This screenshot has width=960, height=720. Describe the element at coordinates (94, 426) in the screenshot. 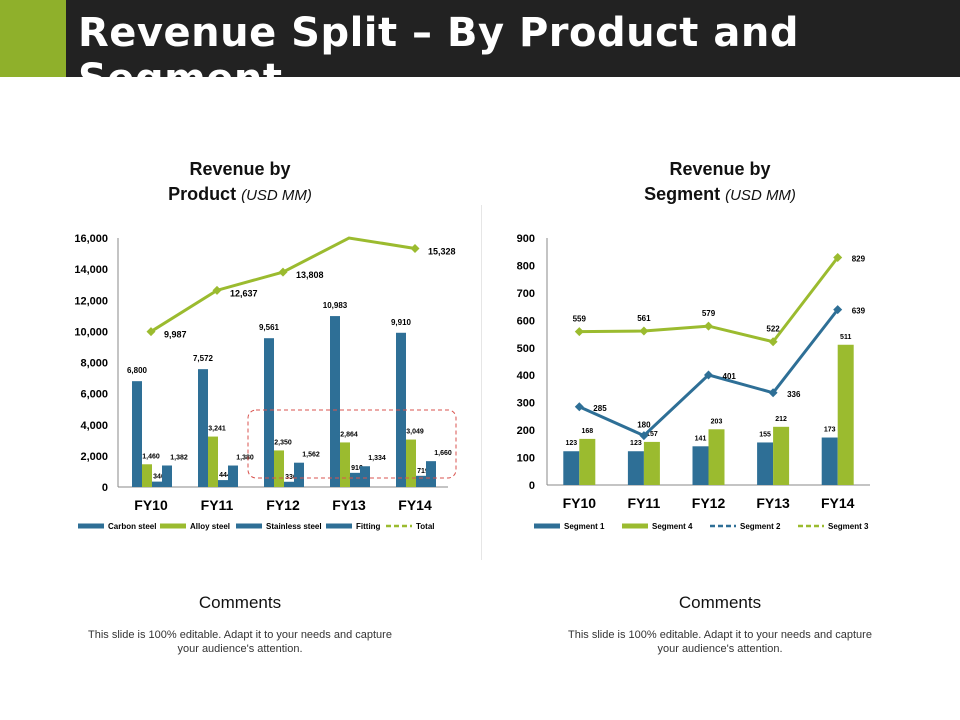

I see `product-y-tick-label: 4,000` at that location.